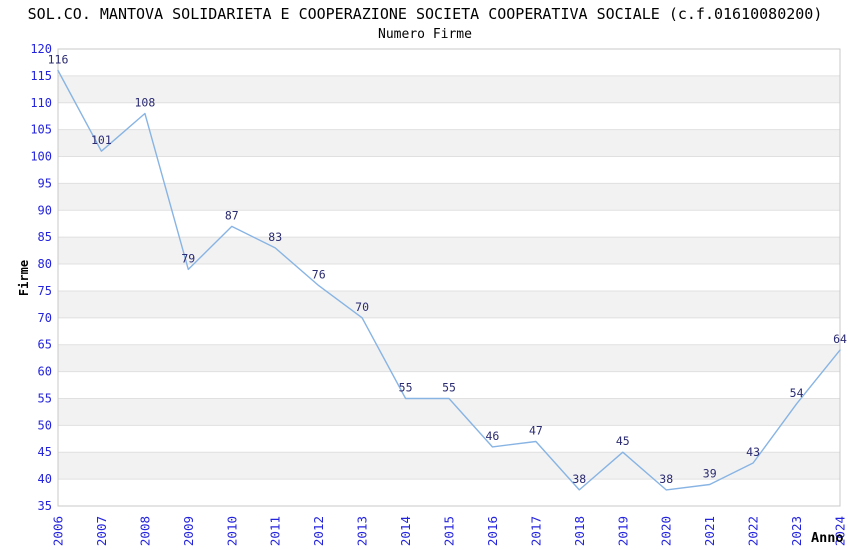  What do you see at coordinates (45, 479) in the screenshot?
I see `y-tick-label: 40` at bounding box center [45, 479].